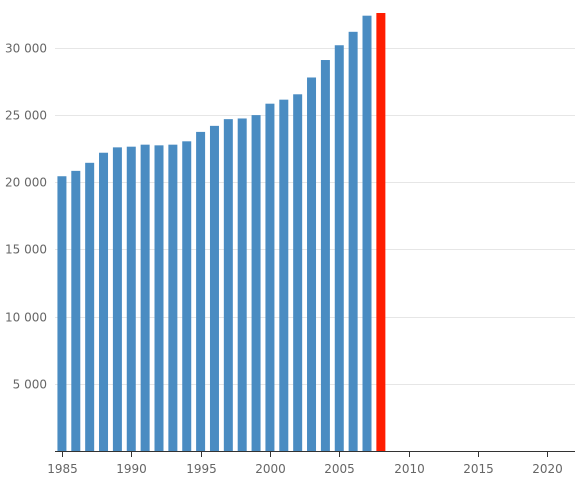 This screenshot has width=582, height=489. Describe the element at coordinates (62, 469) in the screenshot. I see `x-tick-label: 1985` at that location.